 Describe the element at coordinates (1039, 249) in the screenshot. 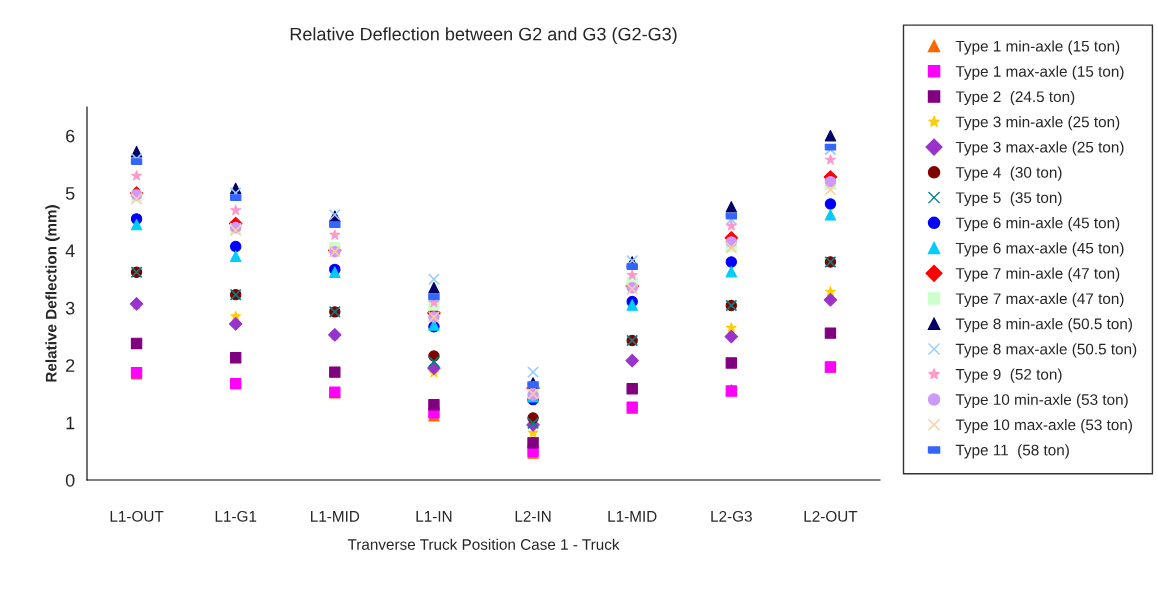

I see `legend-label: Type 6 max-axle (45 ton)` at that location.